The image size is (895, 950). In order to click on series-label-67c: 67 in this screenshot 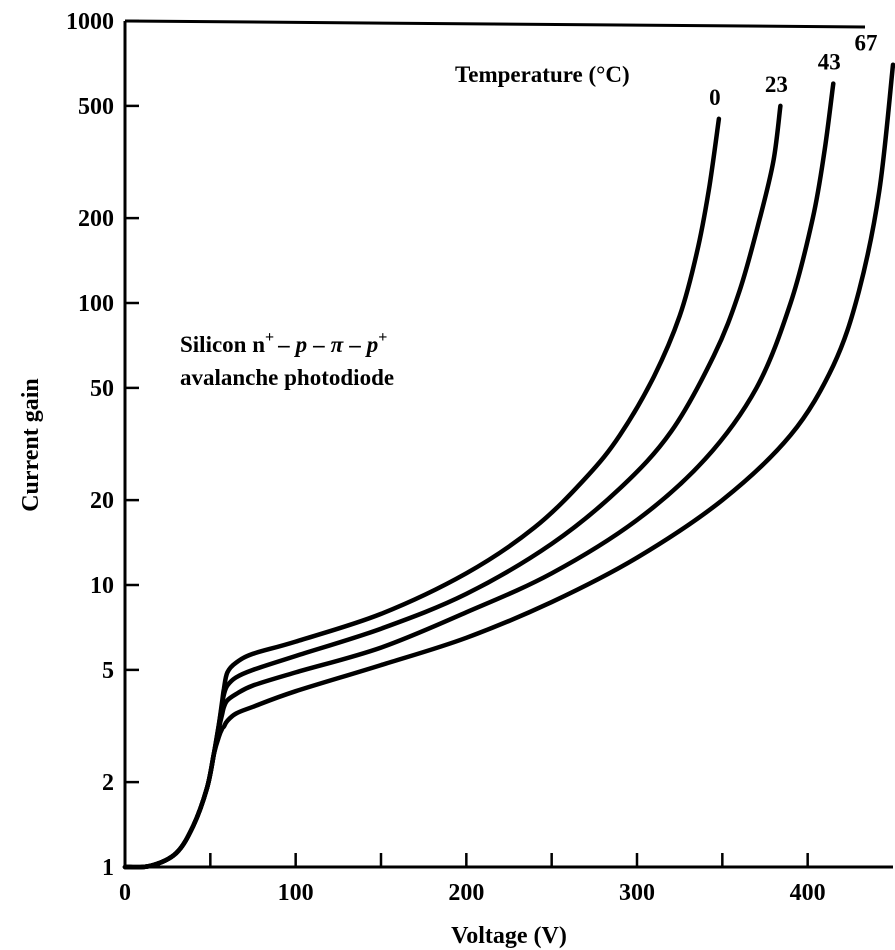, I will do `click(866, 43)`.